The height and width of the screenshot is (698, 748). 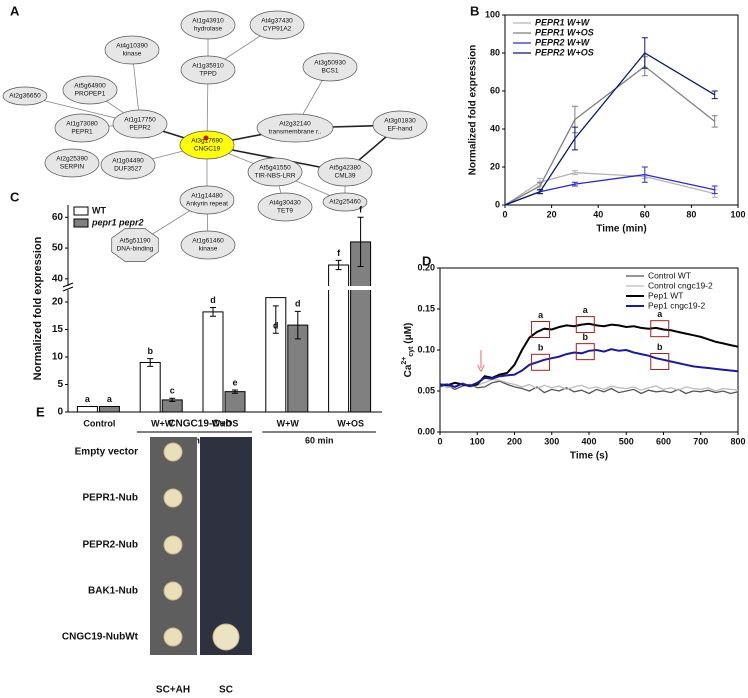 What do you see at coordinates (621, 229) in the screenshot?
I see `x-axis-title: Time (min)` at bounding box center [621, 229].